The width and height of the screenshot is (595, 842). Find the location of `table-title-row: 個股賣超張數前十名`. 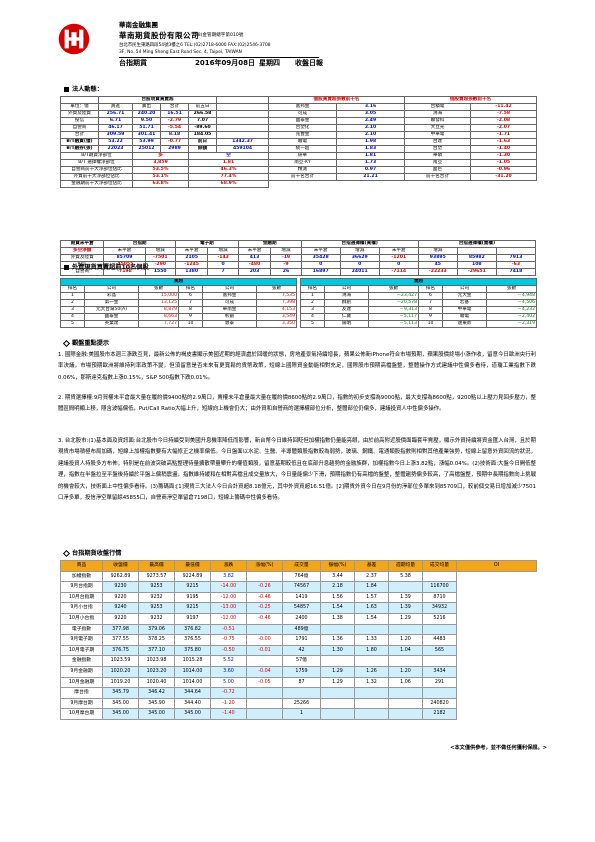

table-title-row: 個股賣超張數前十名 is located at coordinates (470, 100).